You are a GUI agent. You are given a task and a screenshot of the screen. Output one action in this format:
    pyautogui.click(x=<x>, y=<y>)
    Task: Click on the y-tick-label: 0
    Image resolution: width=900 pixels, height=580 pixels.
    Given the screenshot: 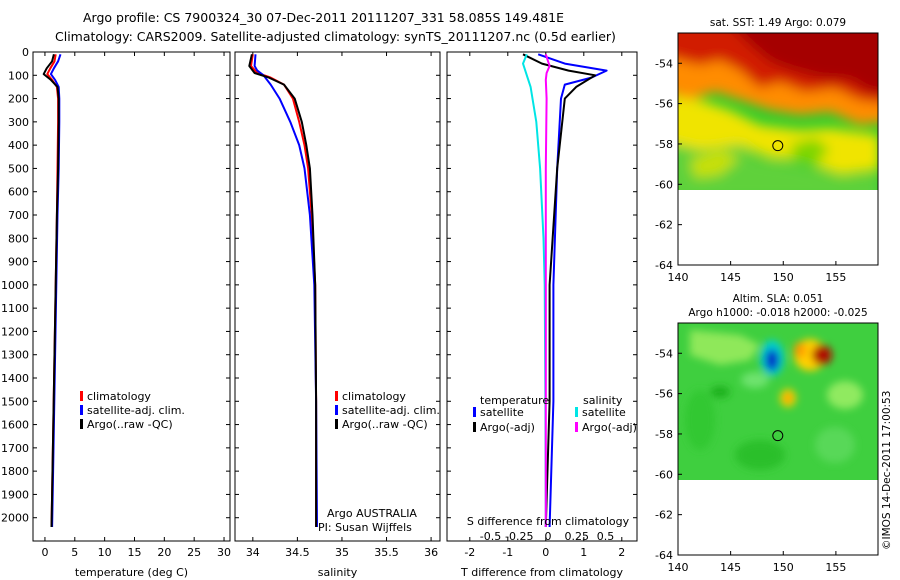 What is the action you would take?
    pyautogui.click(x=25, y=52)
    